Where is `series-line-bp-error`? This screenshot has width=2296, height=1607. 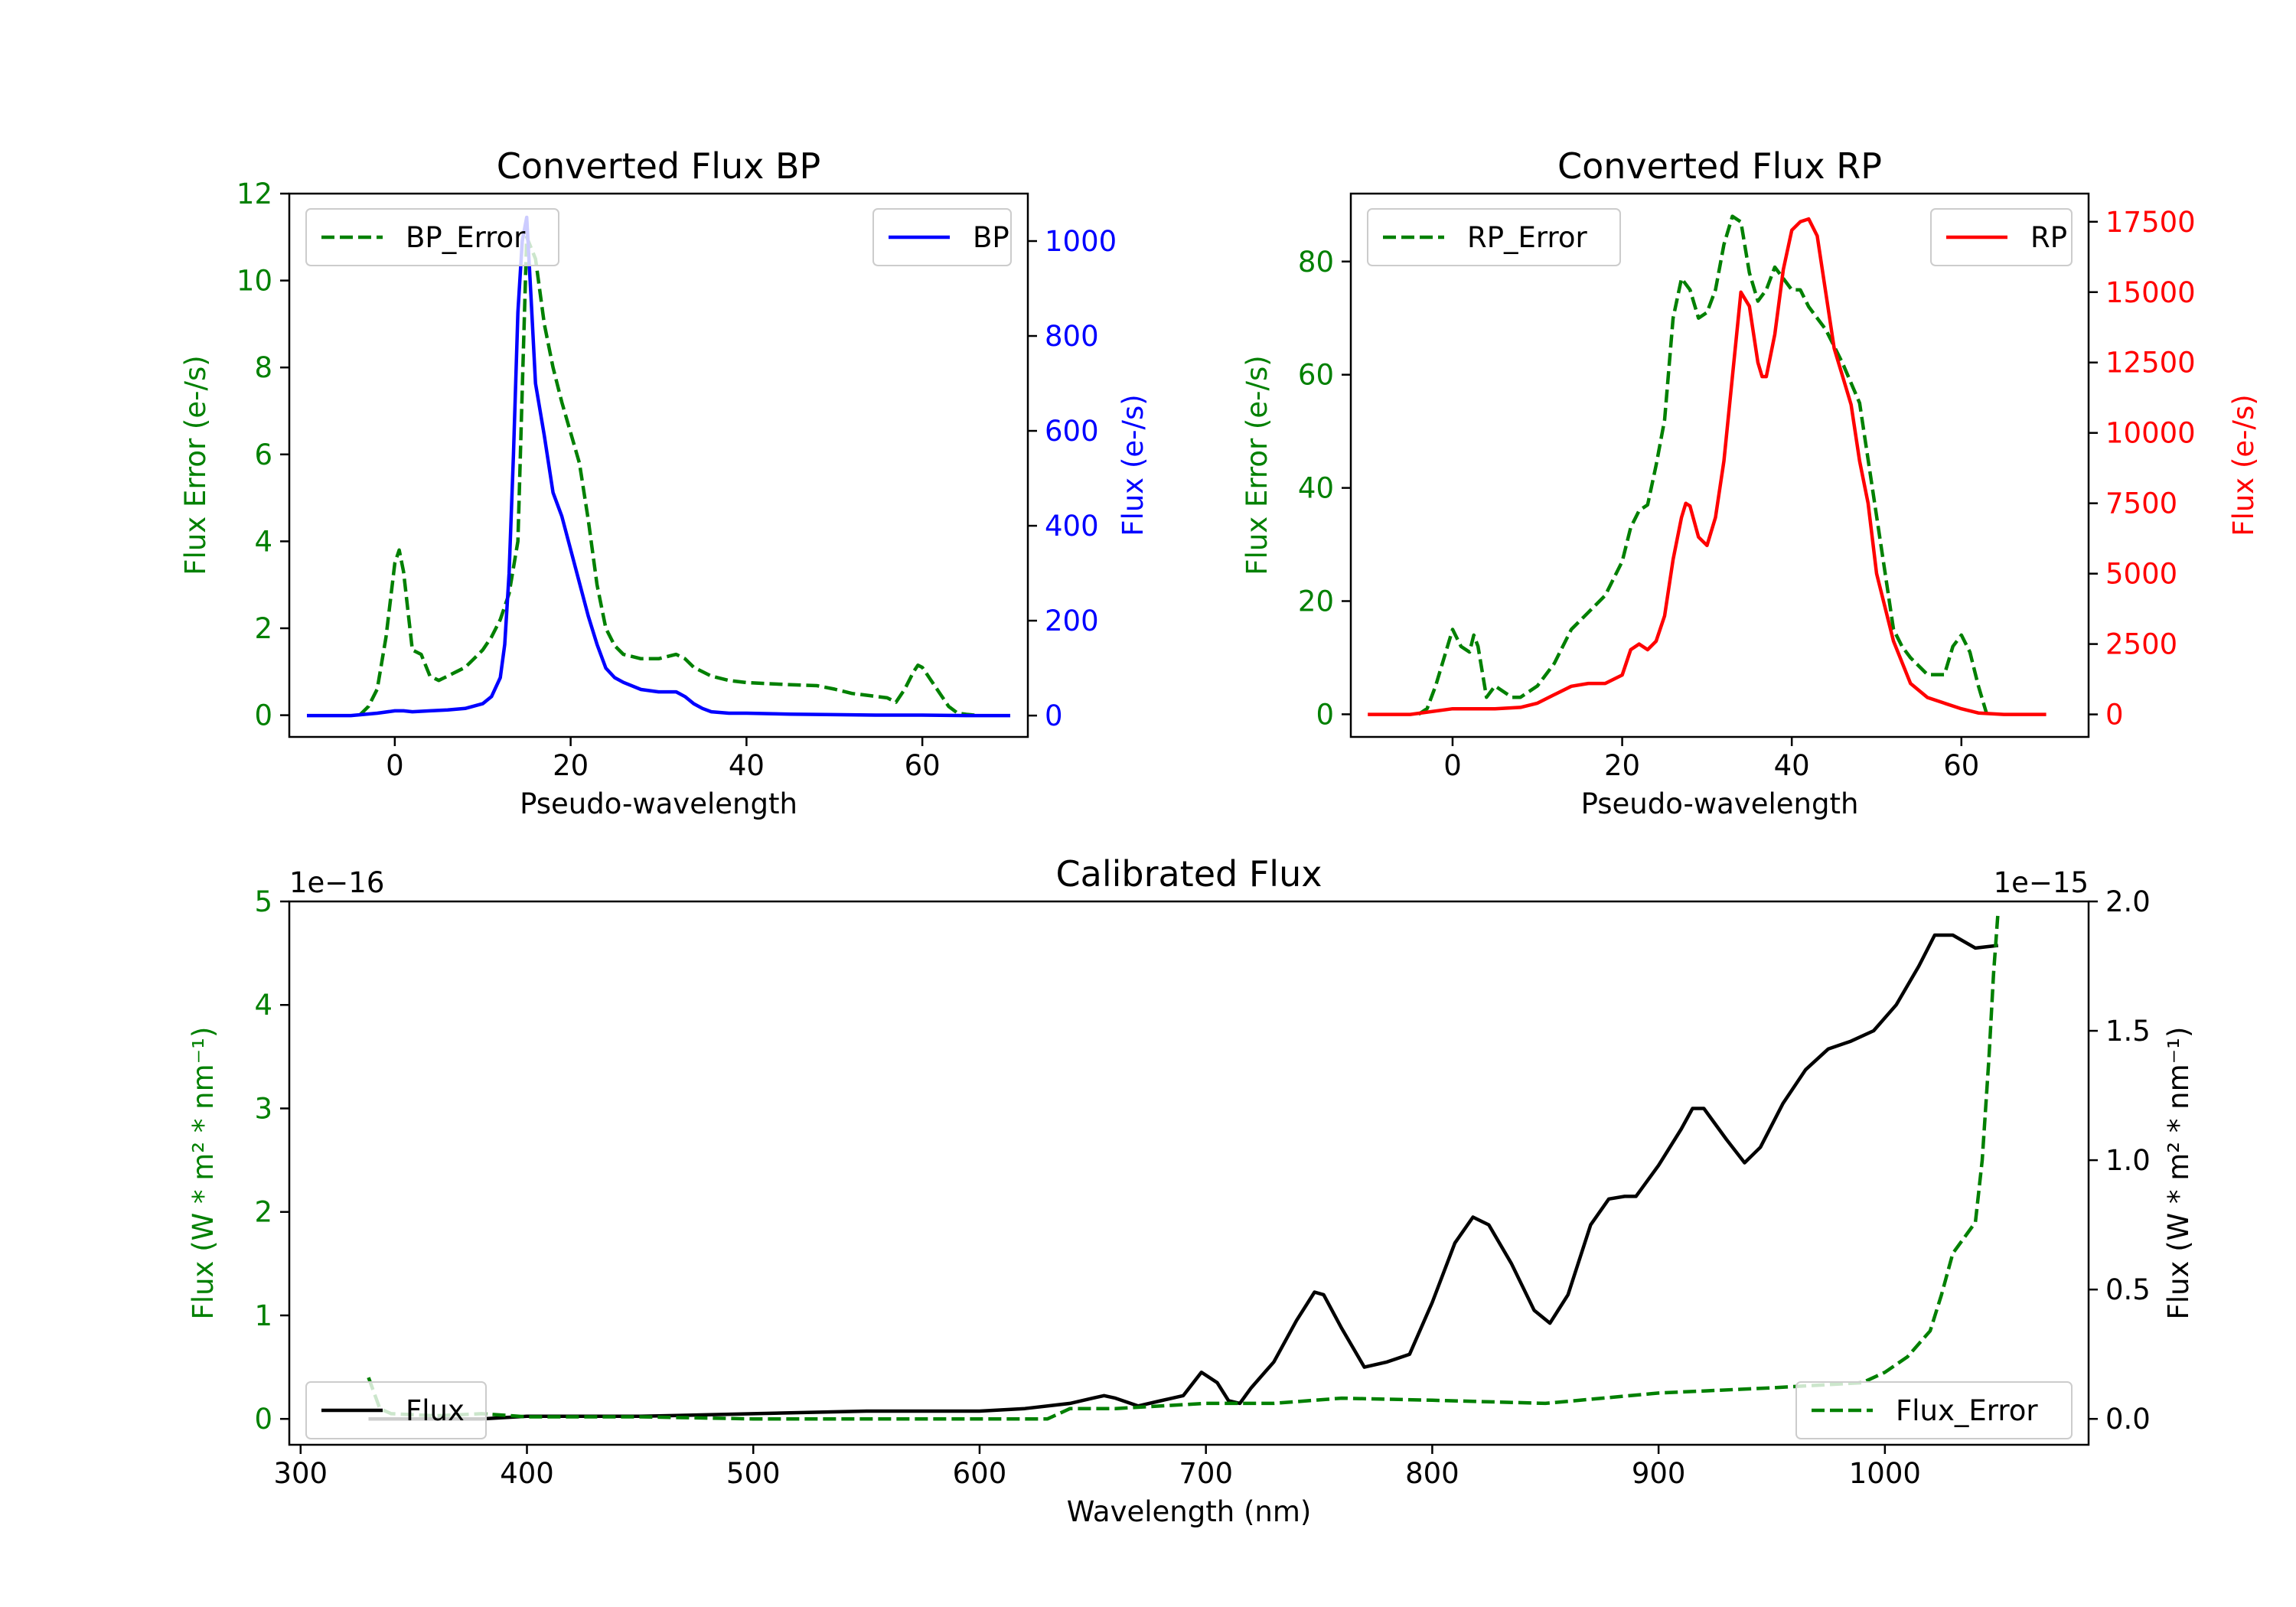
series-line-bp-error is located at coordinates (667, 476).